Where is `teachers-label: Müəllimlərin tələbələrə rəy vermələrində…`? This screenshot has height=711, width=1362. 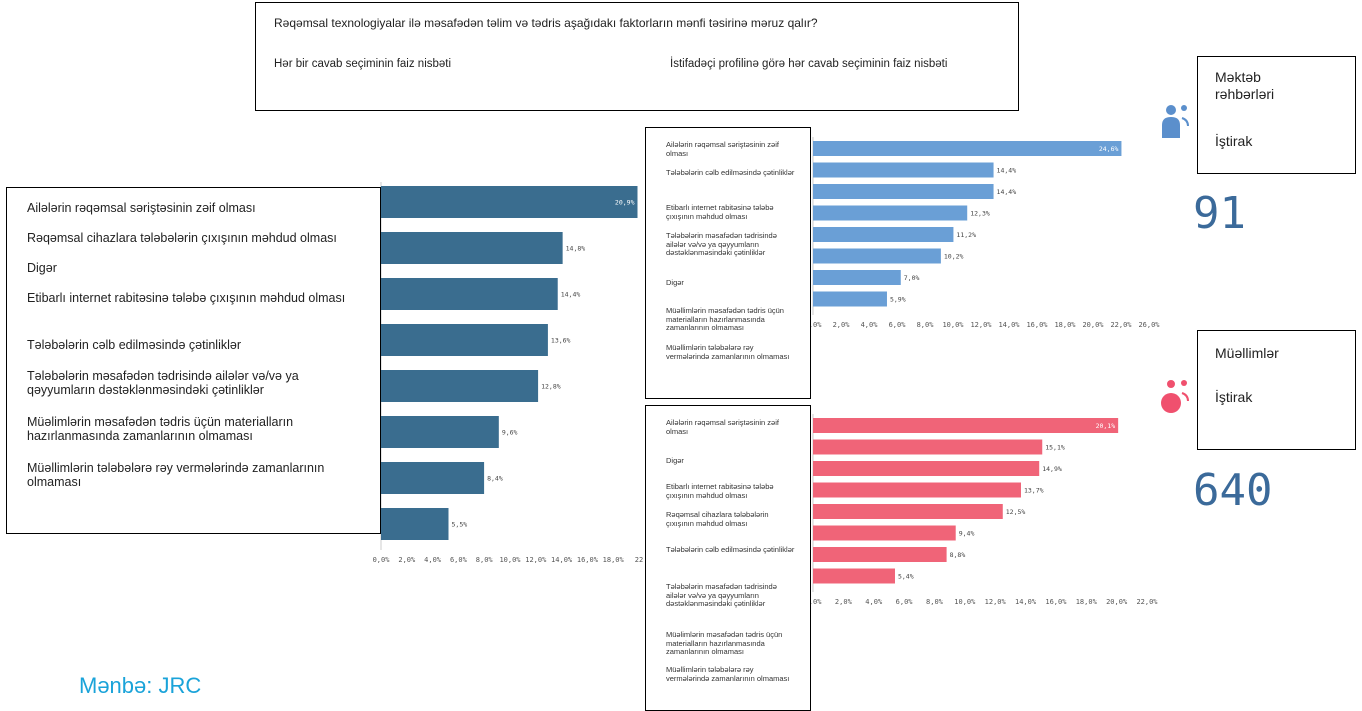
teachers-label: Müəllimlərin tələbələrə rəy vermələrində… is located at coordinates (728, 674).